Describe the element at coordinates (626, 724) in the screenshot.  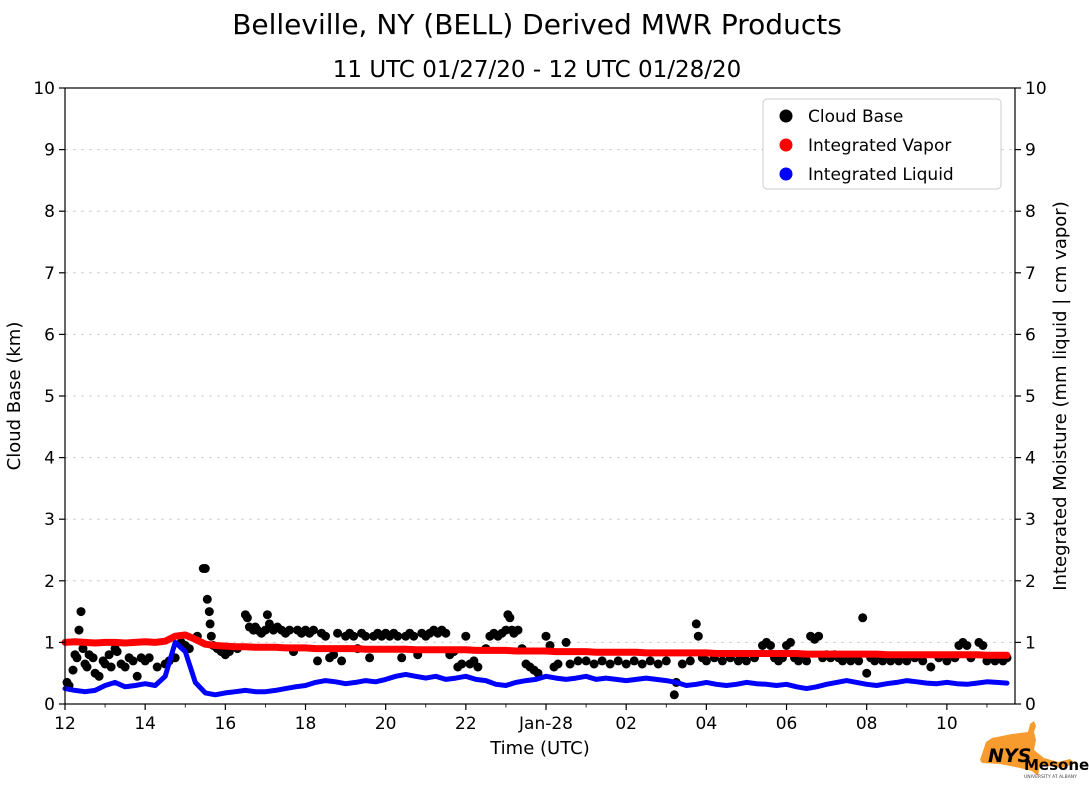
I see `x-tick-label: 02` at that location.